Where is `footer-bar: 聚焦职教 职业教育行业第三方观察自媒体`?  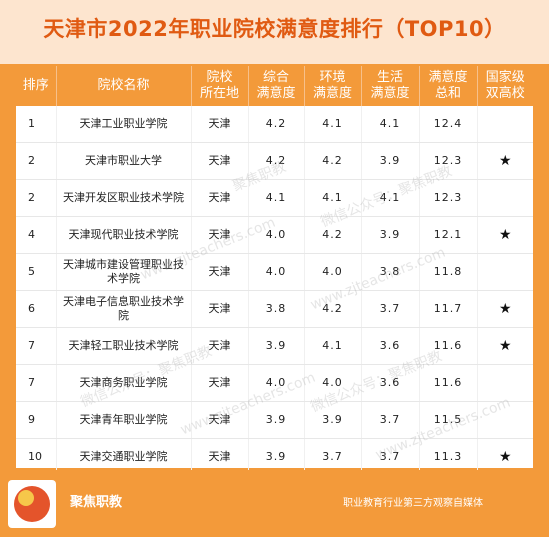
footer-bar: 聚焦职教 职业教育行业第三方观察自媒体 is located at coordinates (274, 503).